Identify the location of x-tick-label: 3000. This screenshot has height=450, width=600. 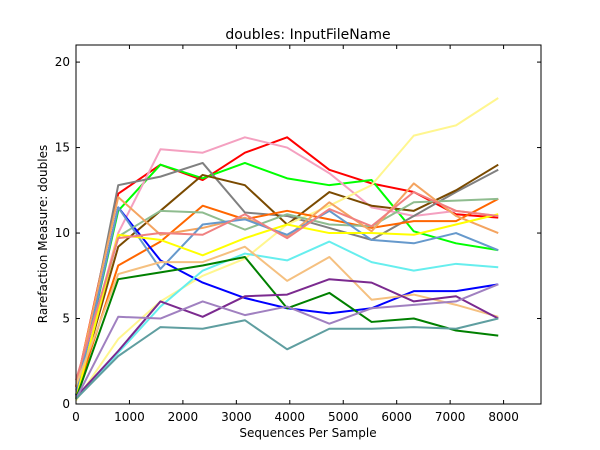
(236, 417).